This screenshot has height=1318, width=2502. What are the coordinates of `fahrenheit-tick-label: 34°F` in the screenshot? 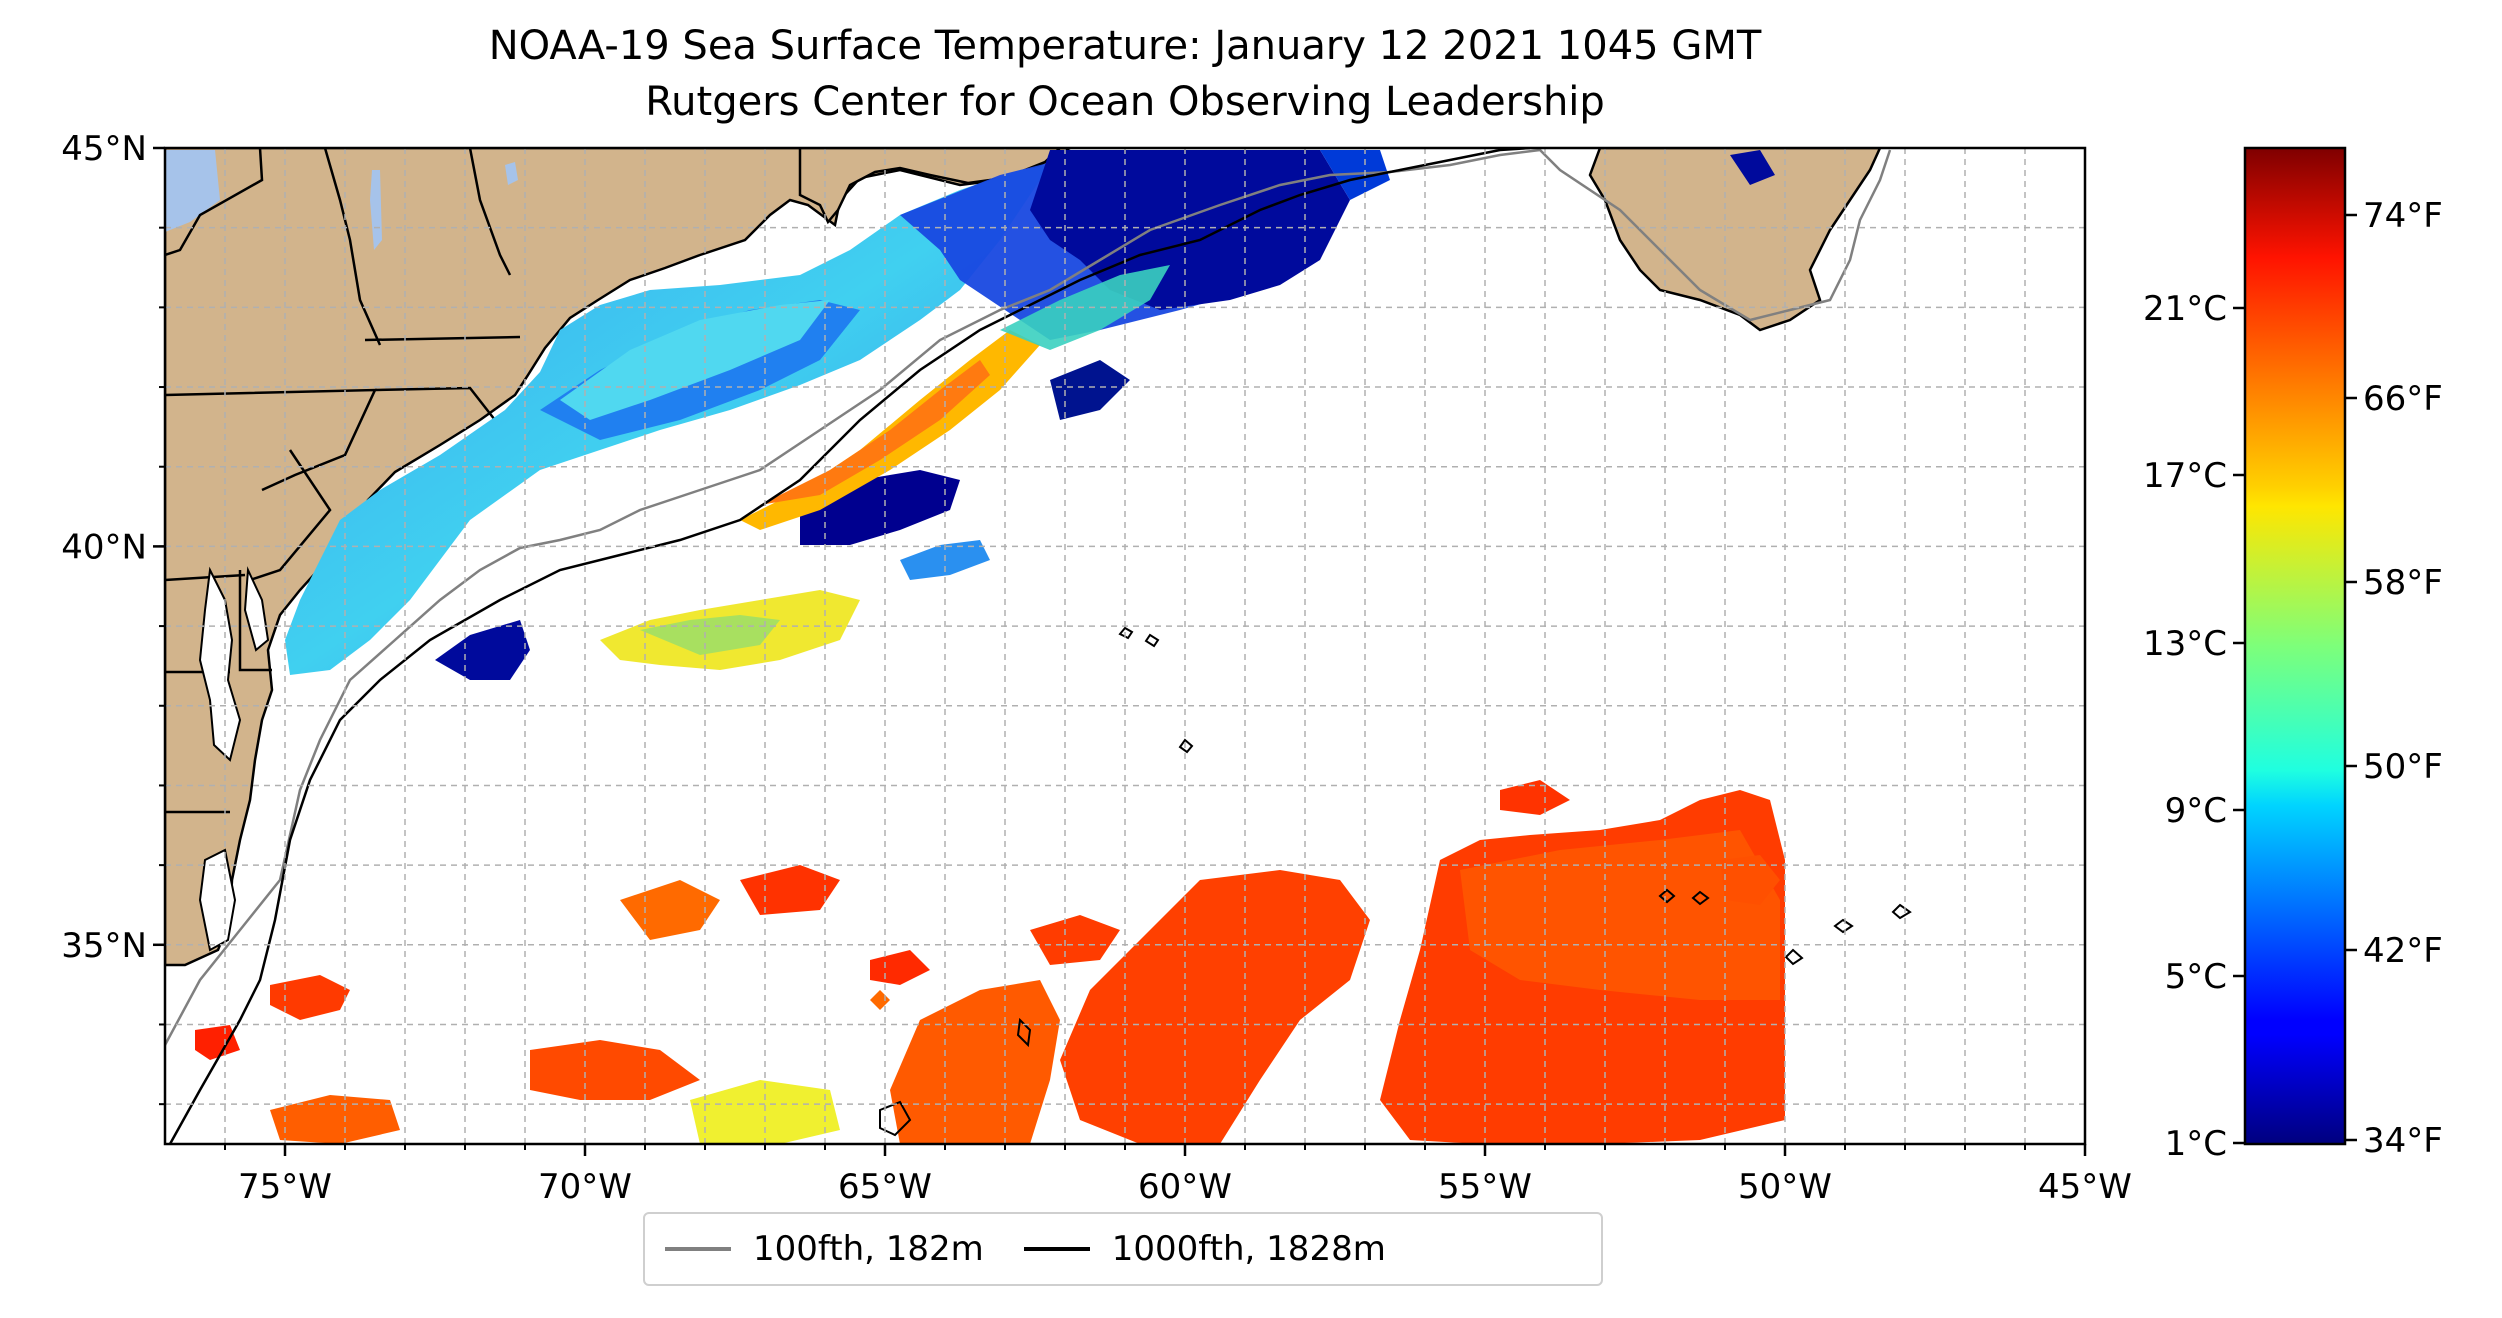 It's located at (2403, 1141).